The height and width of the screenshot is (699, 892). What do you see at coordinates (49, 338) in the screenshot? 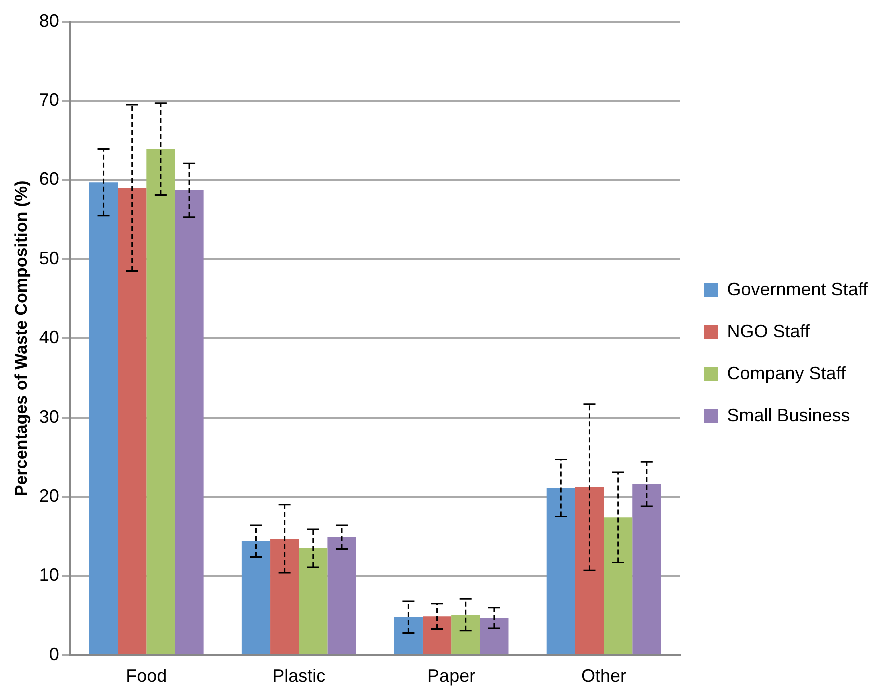
I see `y-tick-label: 40` at bounding box center [49, 338].